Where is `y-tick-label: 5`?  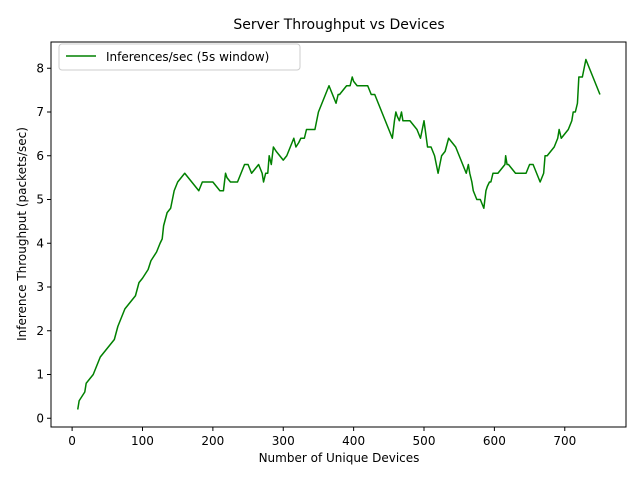
y-tick-label: 5 is located at coordinates (40, 200).